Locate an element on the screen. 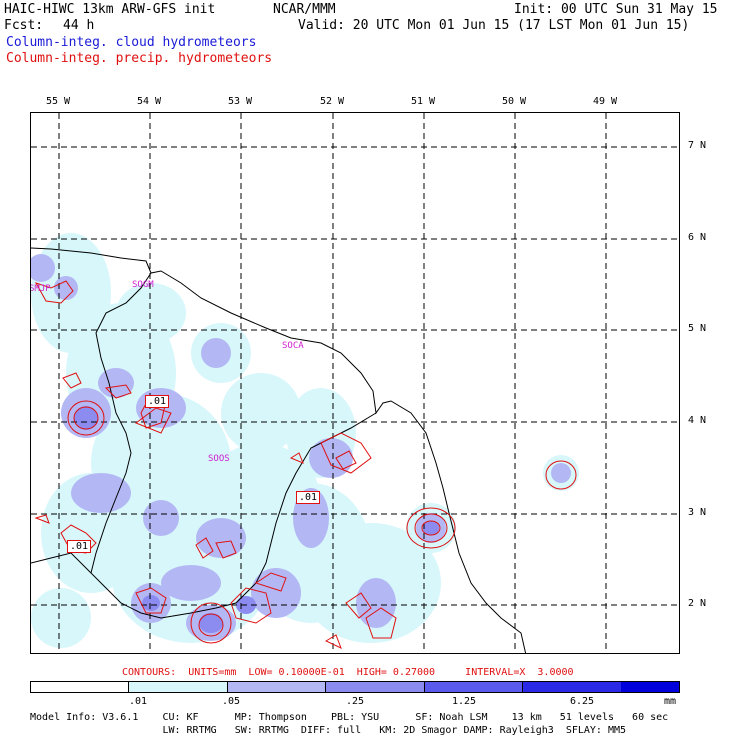 The width and height of the screenshot is (740, 740). color-bar is located at coordinates (355, 687).